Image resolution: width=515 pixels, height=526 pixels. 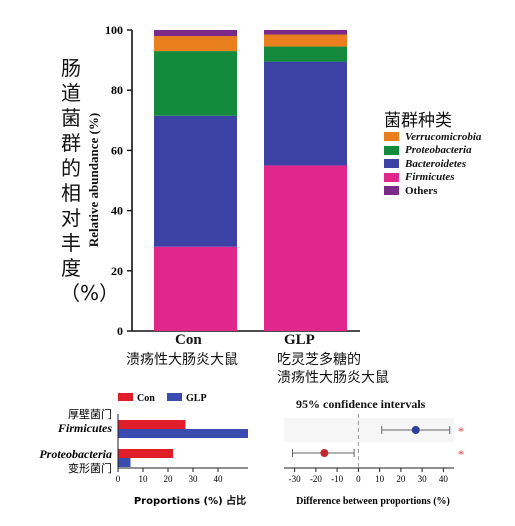 I want to click on bar-firmicutes-con, so click(x=195, y=288).